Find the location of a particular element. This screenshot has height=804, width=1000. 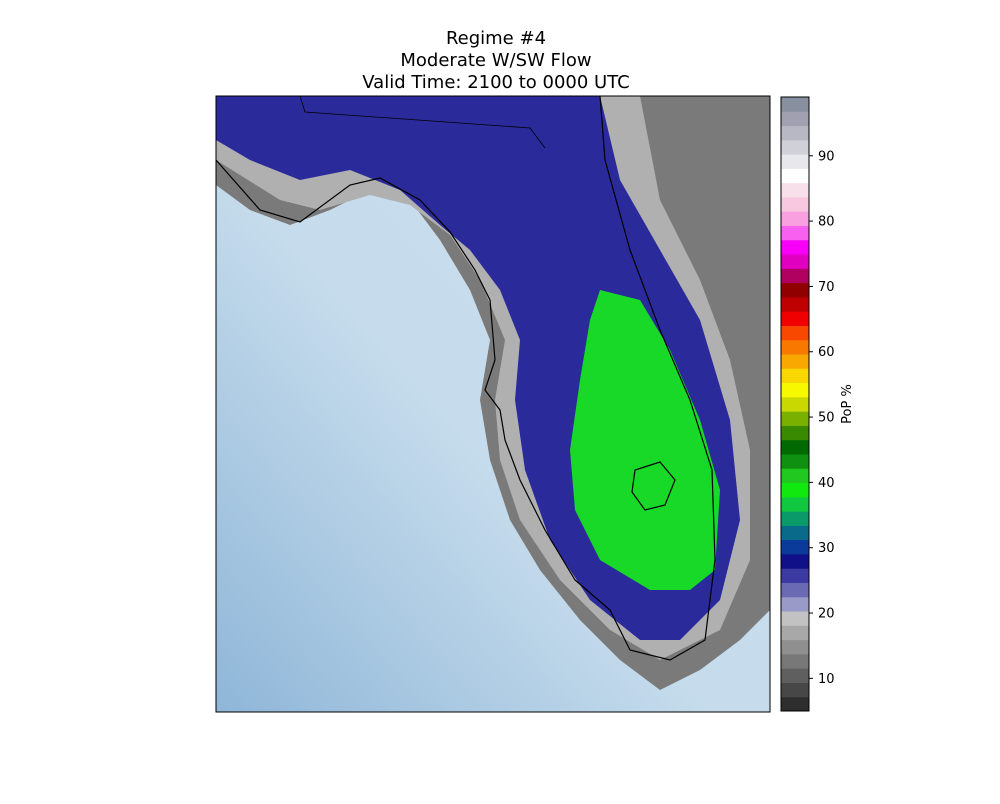

colorbar-label: PoP % is located at coordinates (847, 404).